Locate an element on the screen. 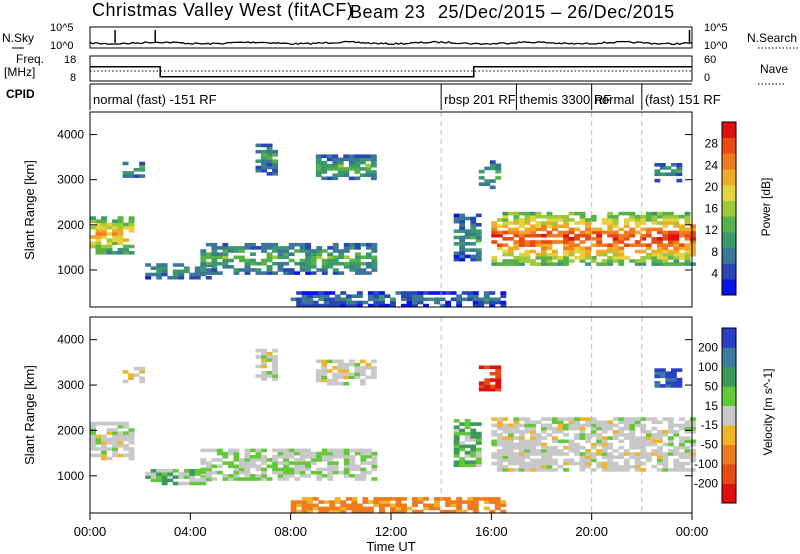  nsky-panel: N.Sky 10^5 10^0 10^5 10^0 N.Search is located at coordinates (400, 37).